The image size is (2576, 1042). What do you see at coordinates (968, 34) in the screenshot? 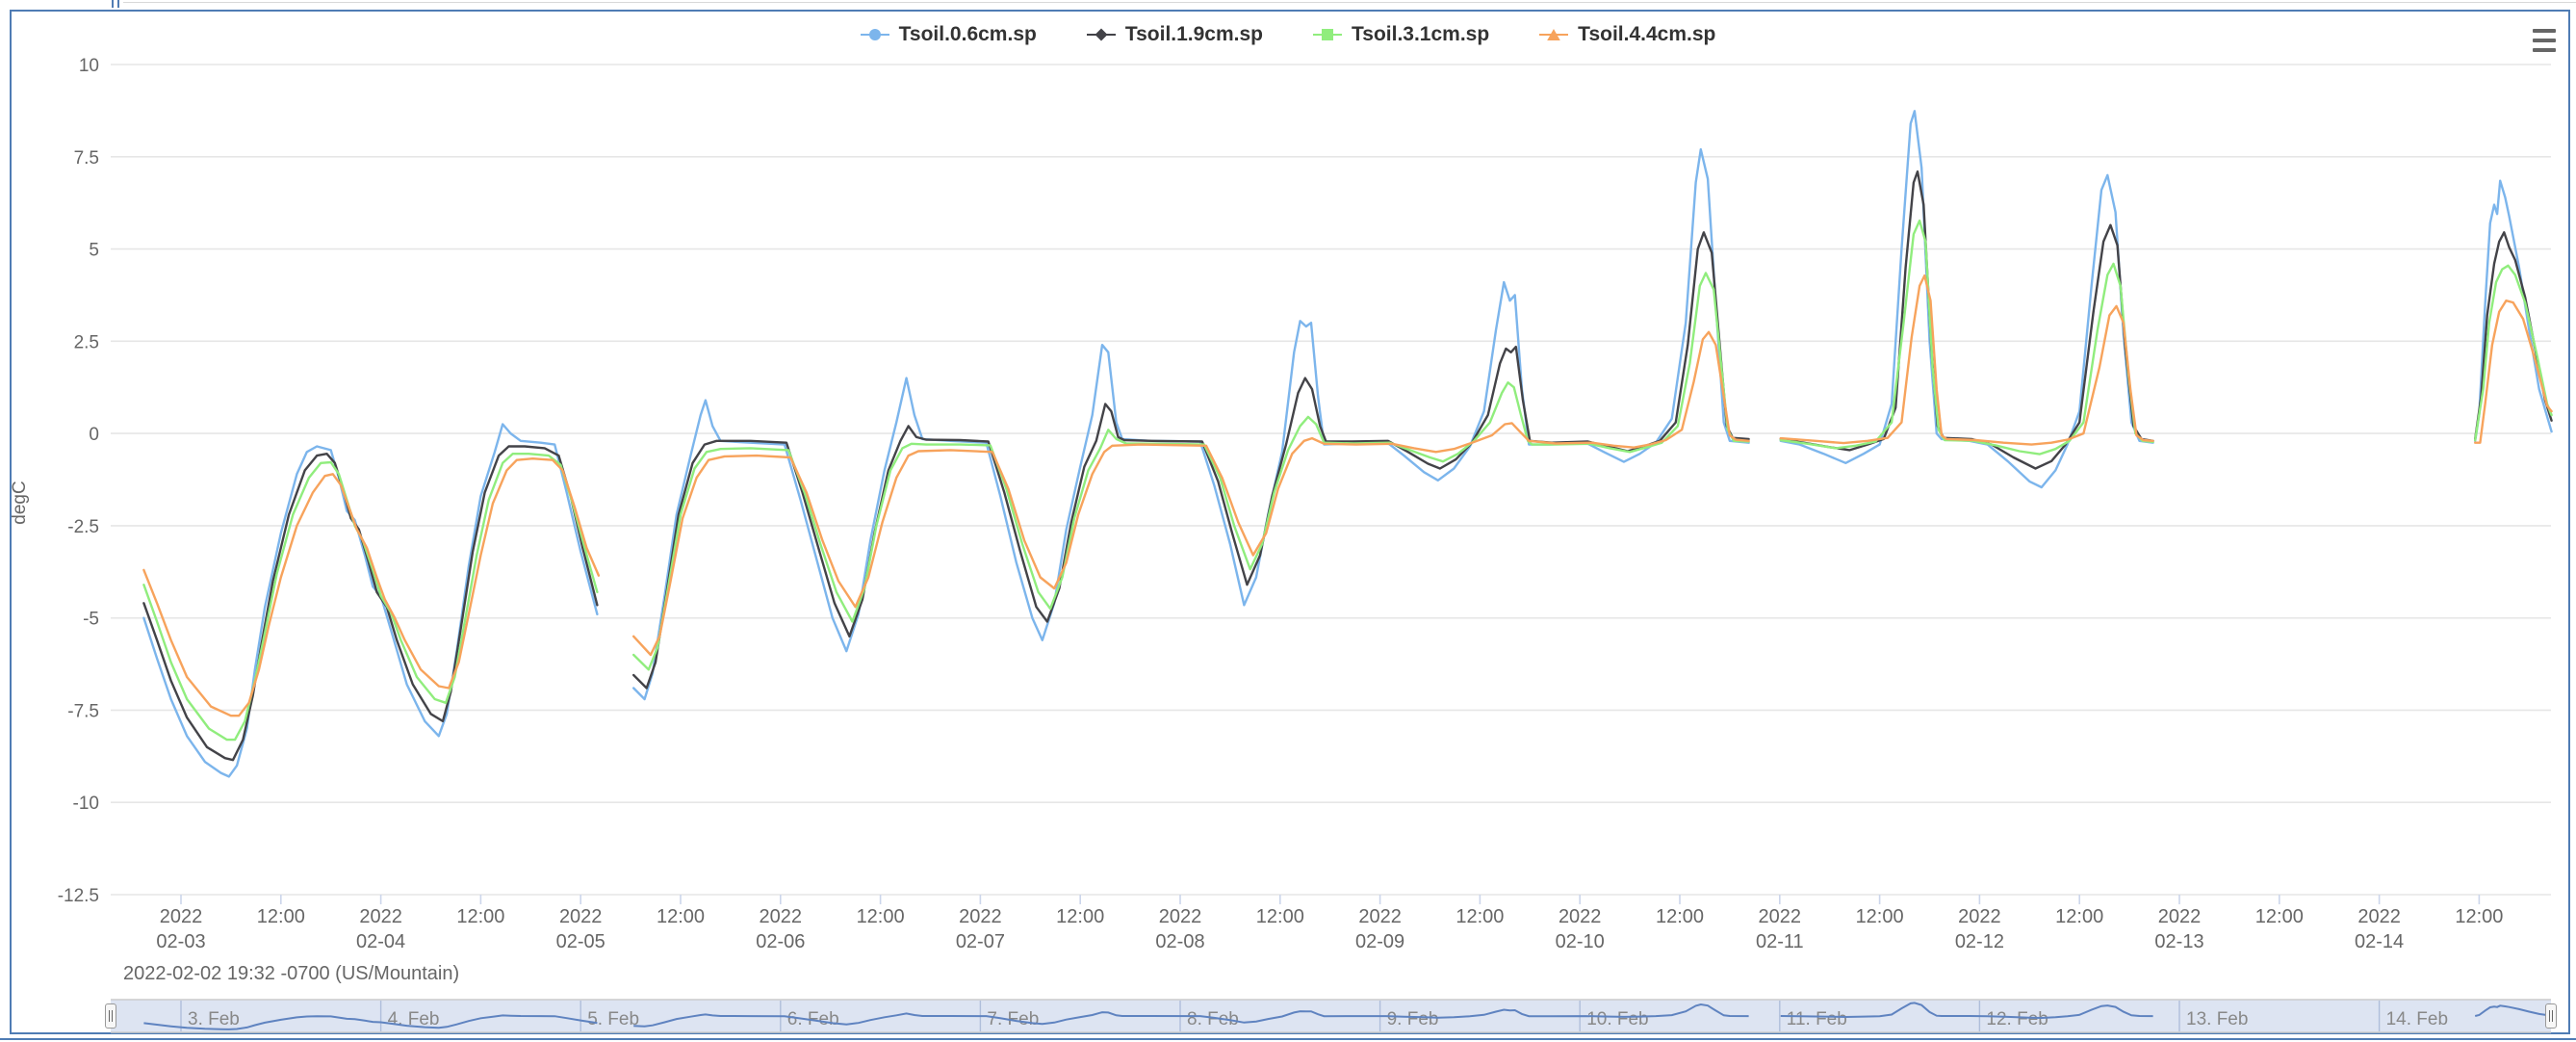
I see `legend-label: Tsoil.0.6cm.sp` at bounding box center [968, 34].